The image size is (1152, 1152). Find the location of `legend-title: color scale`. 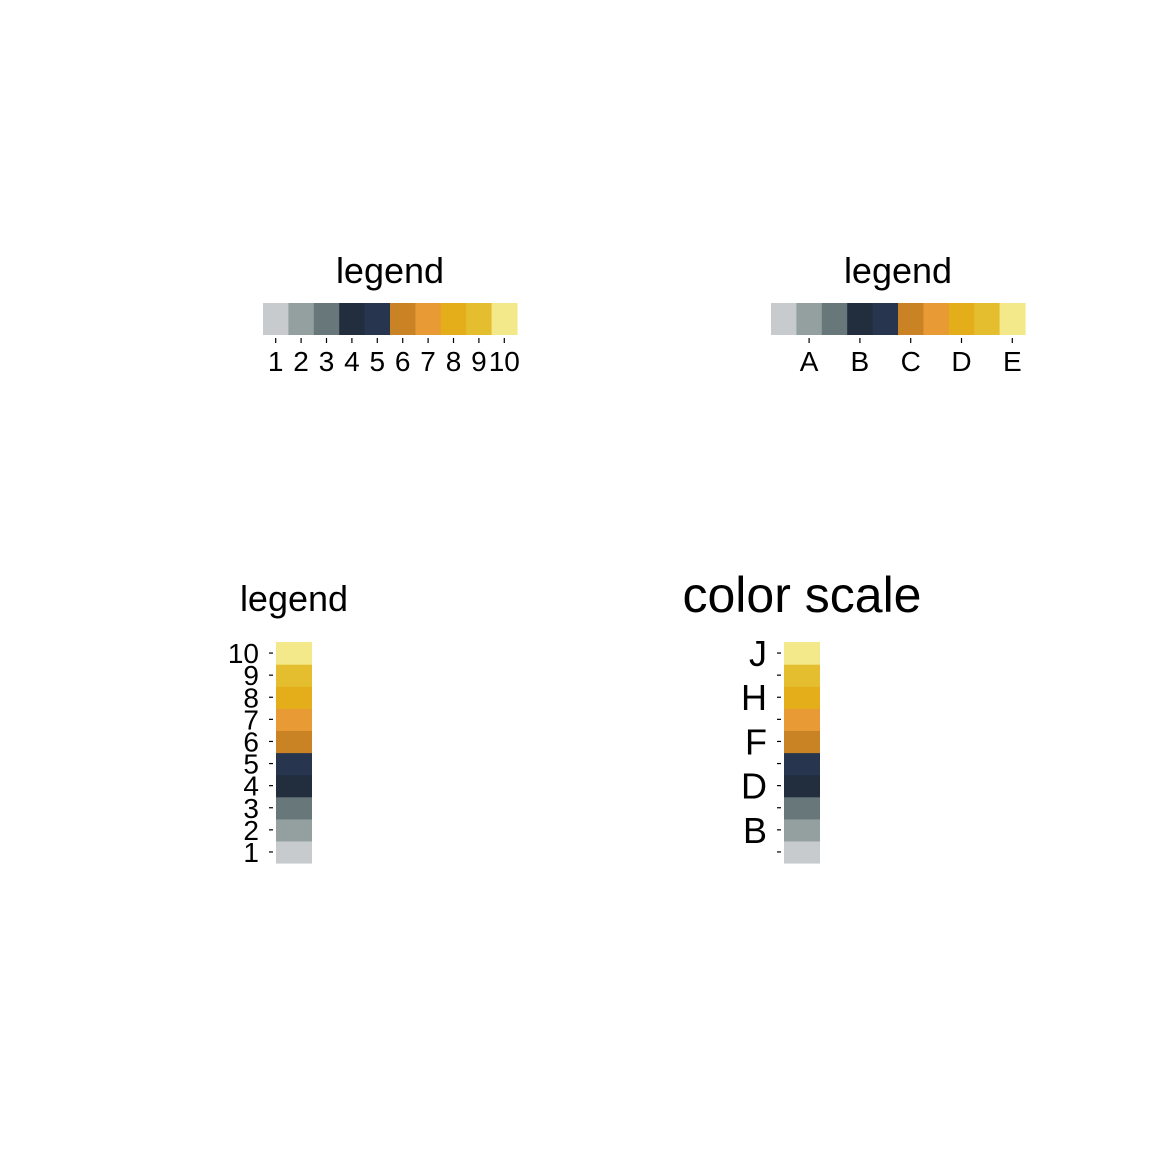

legend-title: color scale is located at coordinates (802, 595).